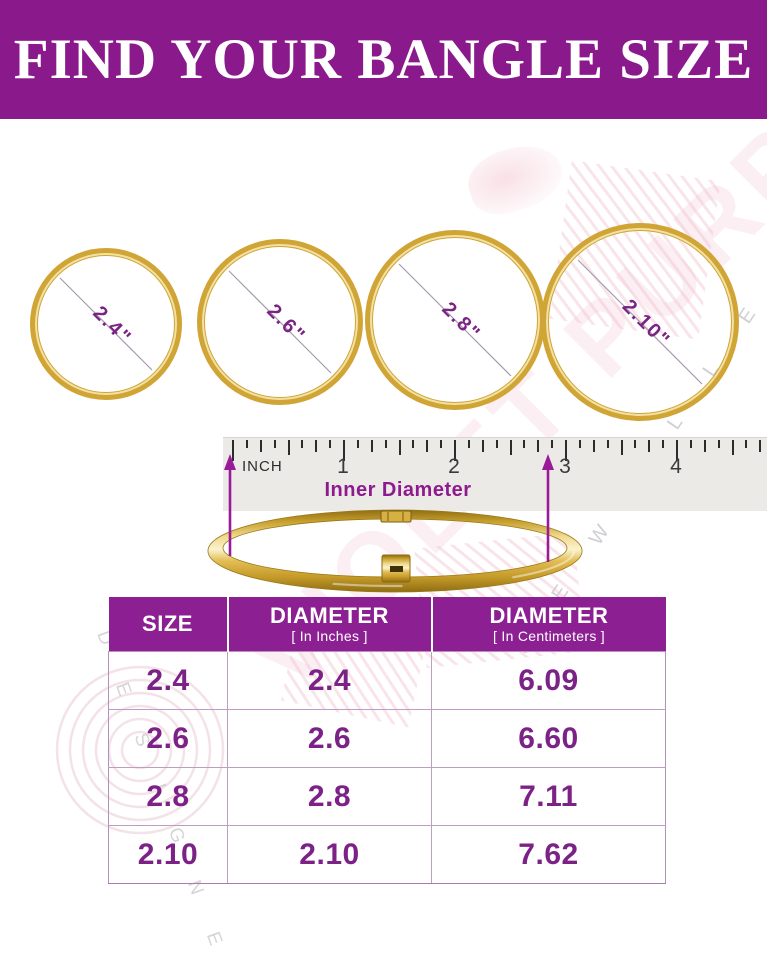 The width and height of the screenshot is (767, 959). What do you see at coordinates (168, 854) in the screenshot?
I see `size-cell: 2.10` at bounding box center [168, 854].